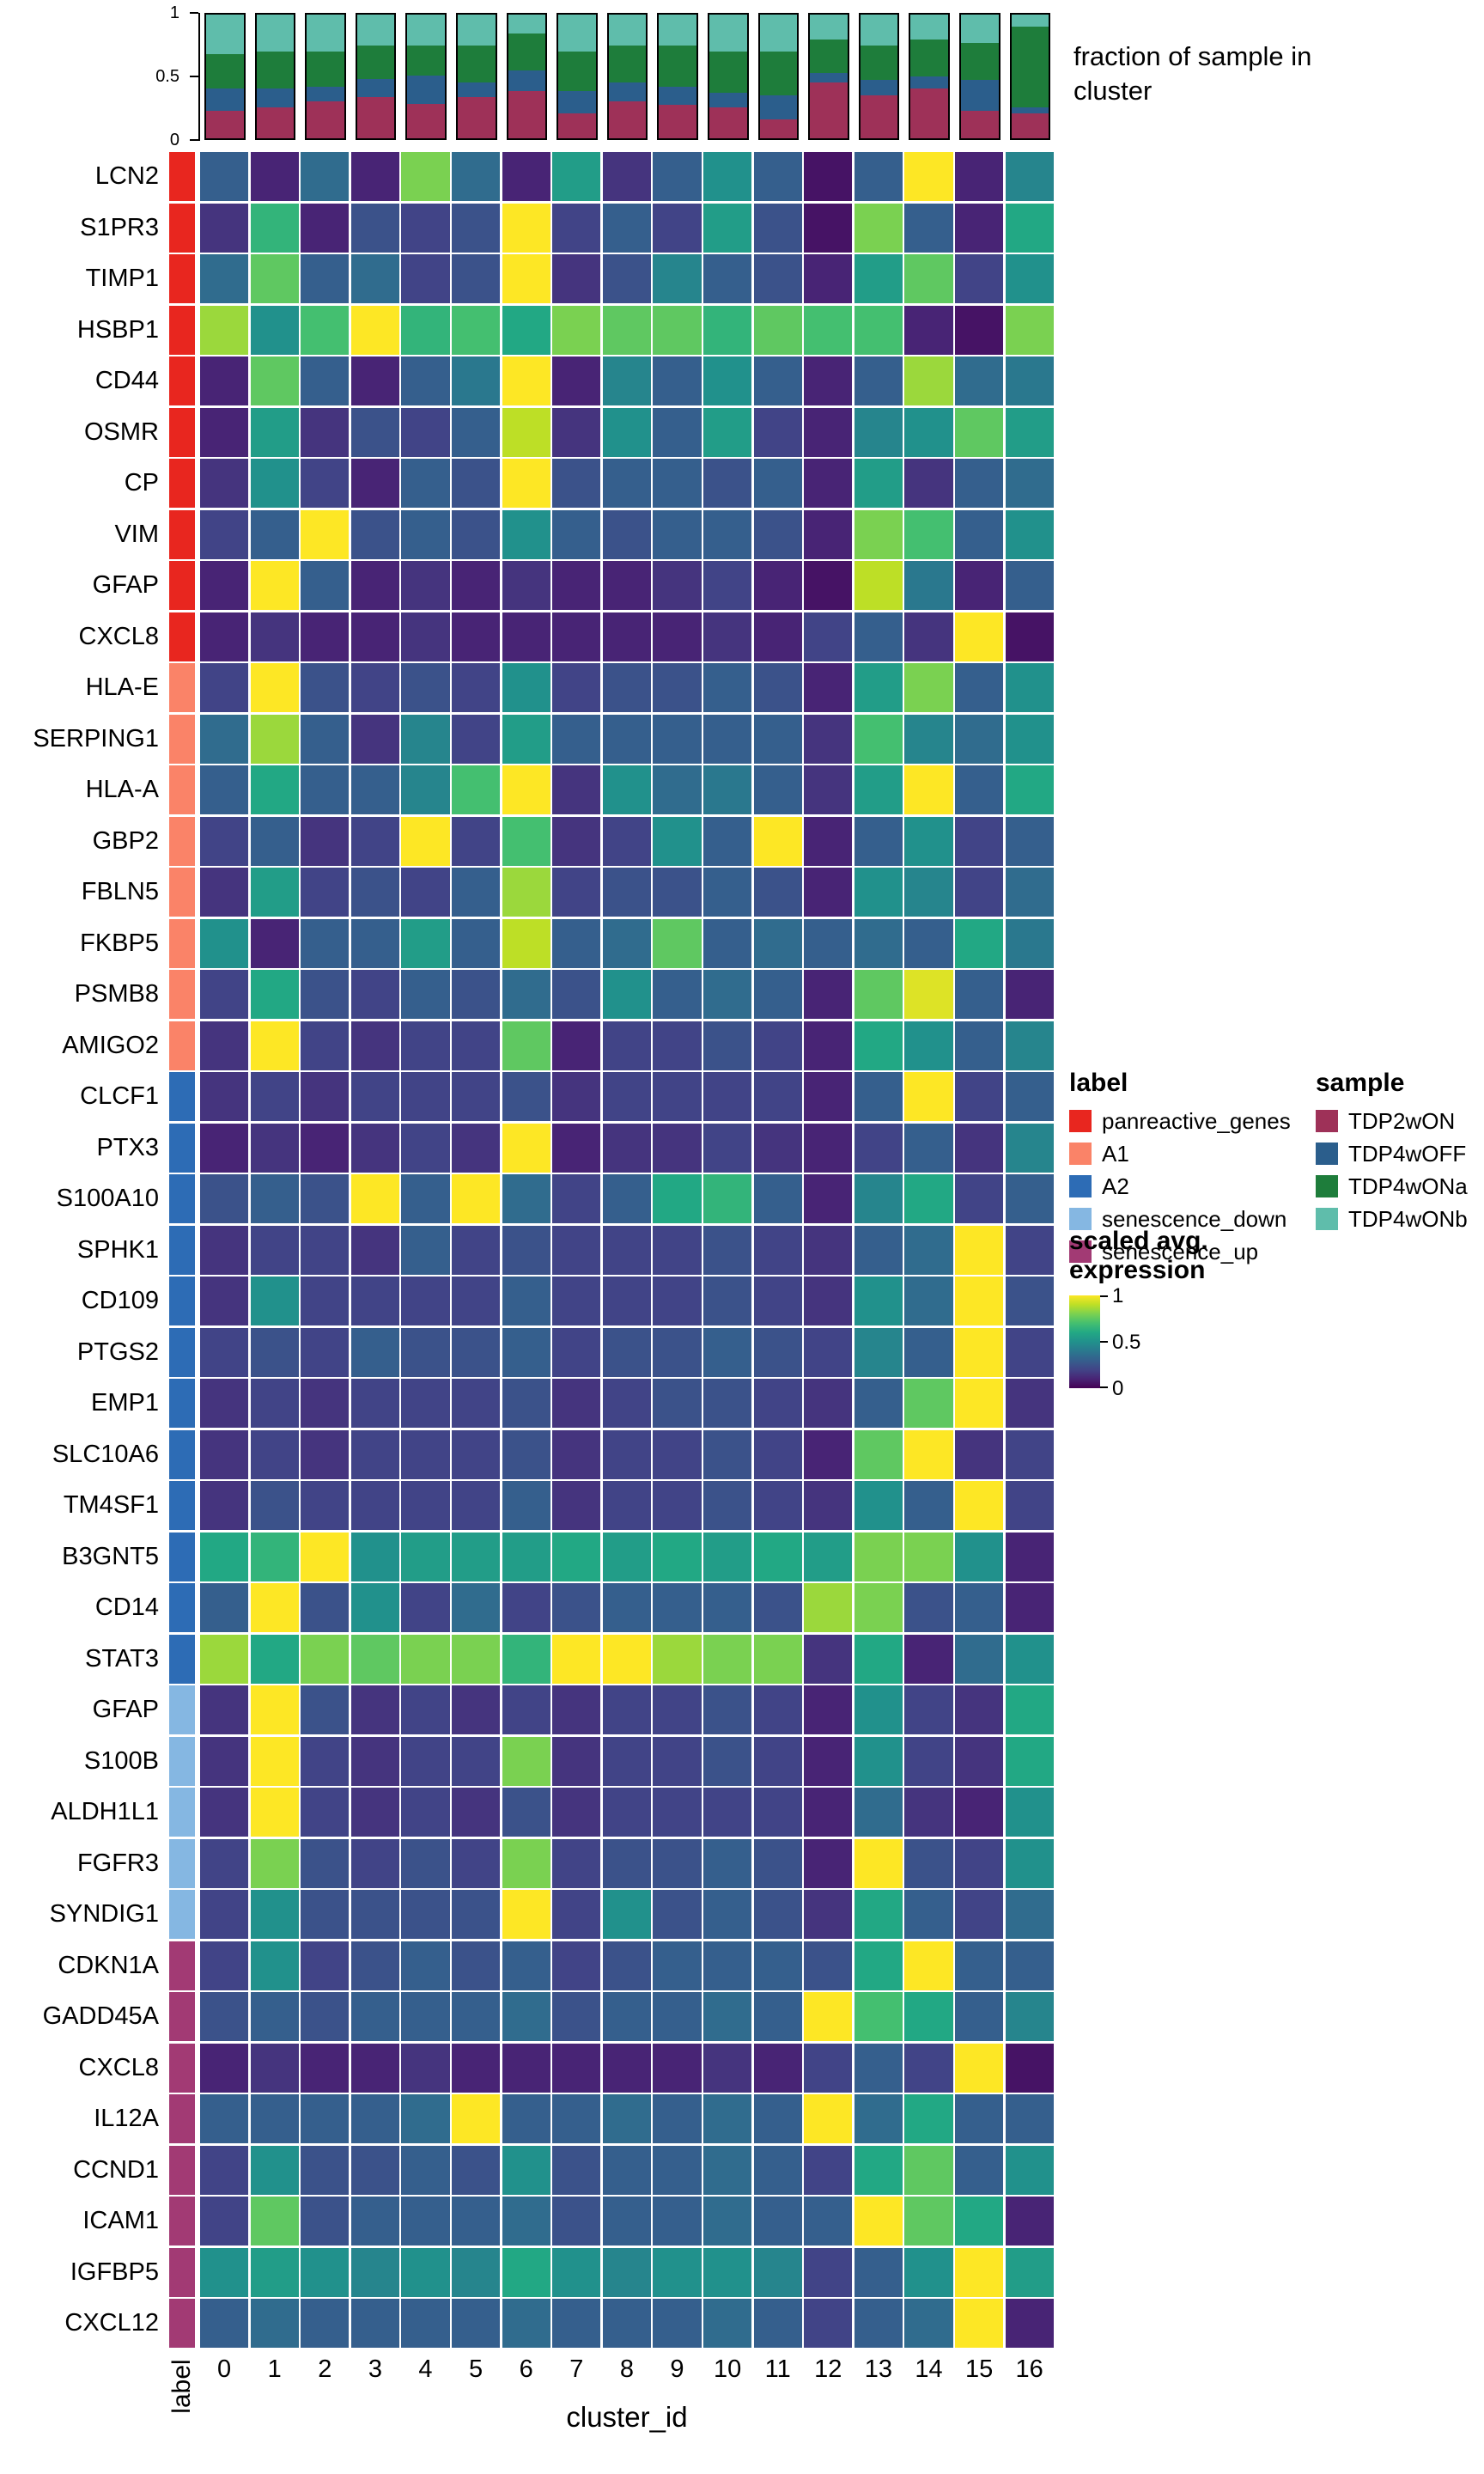 This screenshot has height=2474, width=1484. Describe the element at coordinates (627, 2417) in the screenshot. I see `x-axis-title: cluster_id` at that location.